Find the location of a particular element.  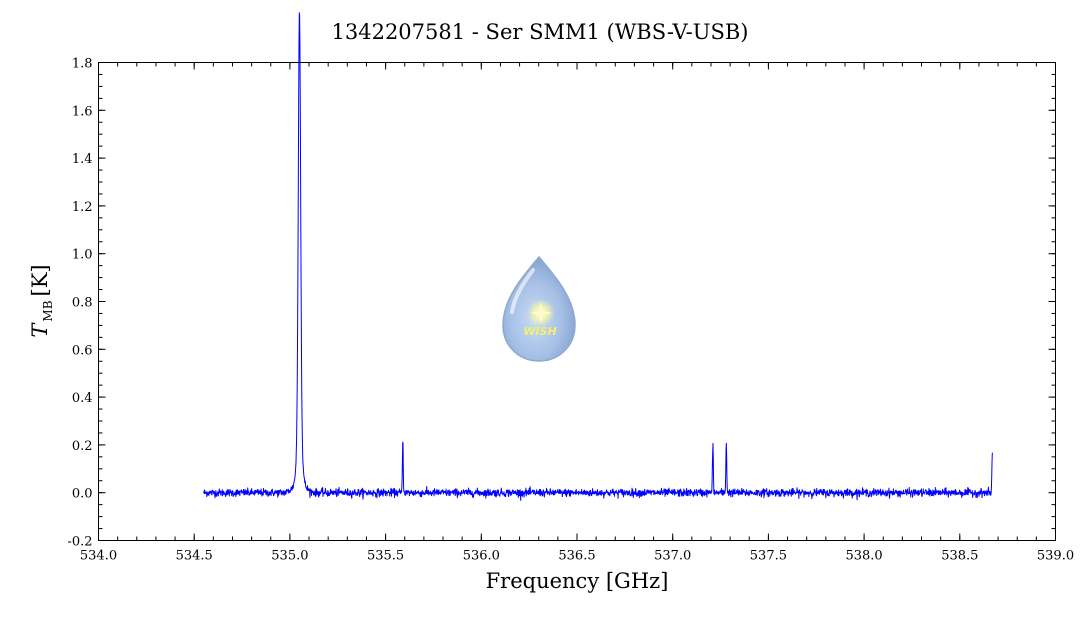

x-tick-label: 536.5 is located at coordinates (576, 556).